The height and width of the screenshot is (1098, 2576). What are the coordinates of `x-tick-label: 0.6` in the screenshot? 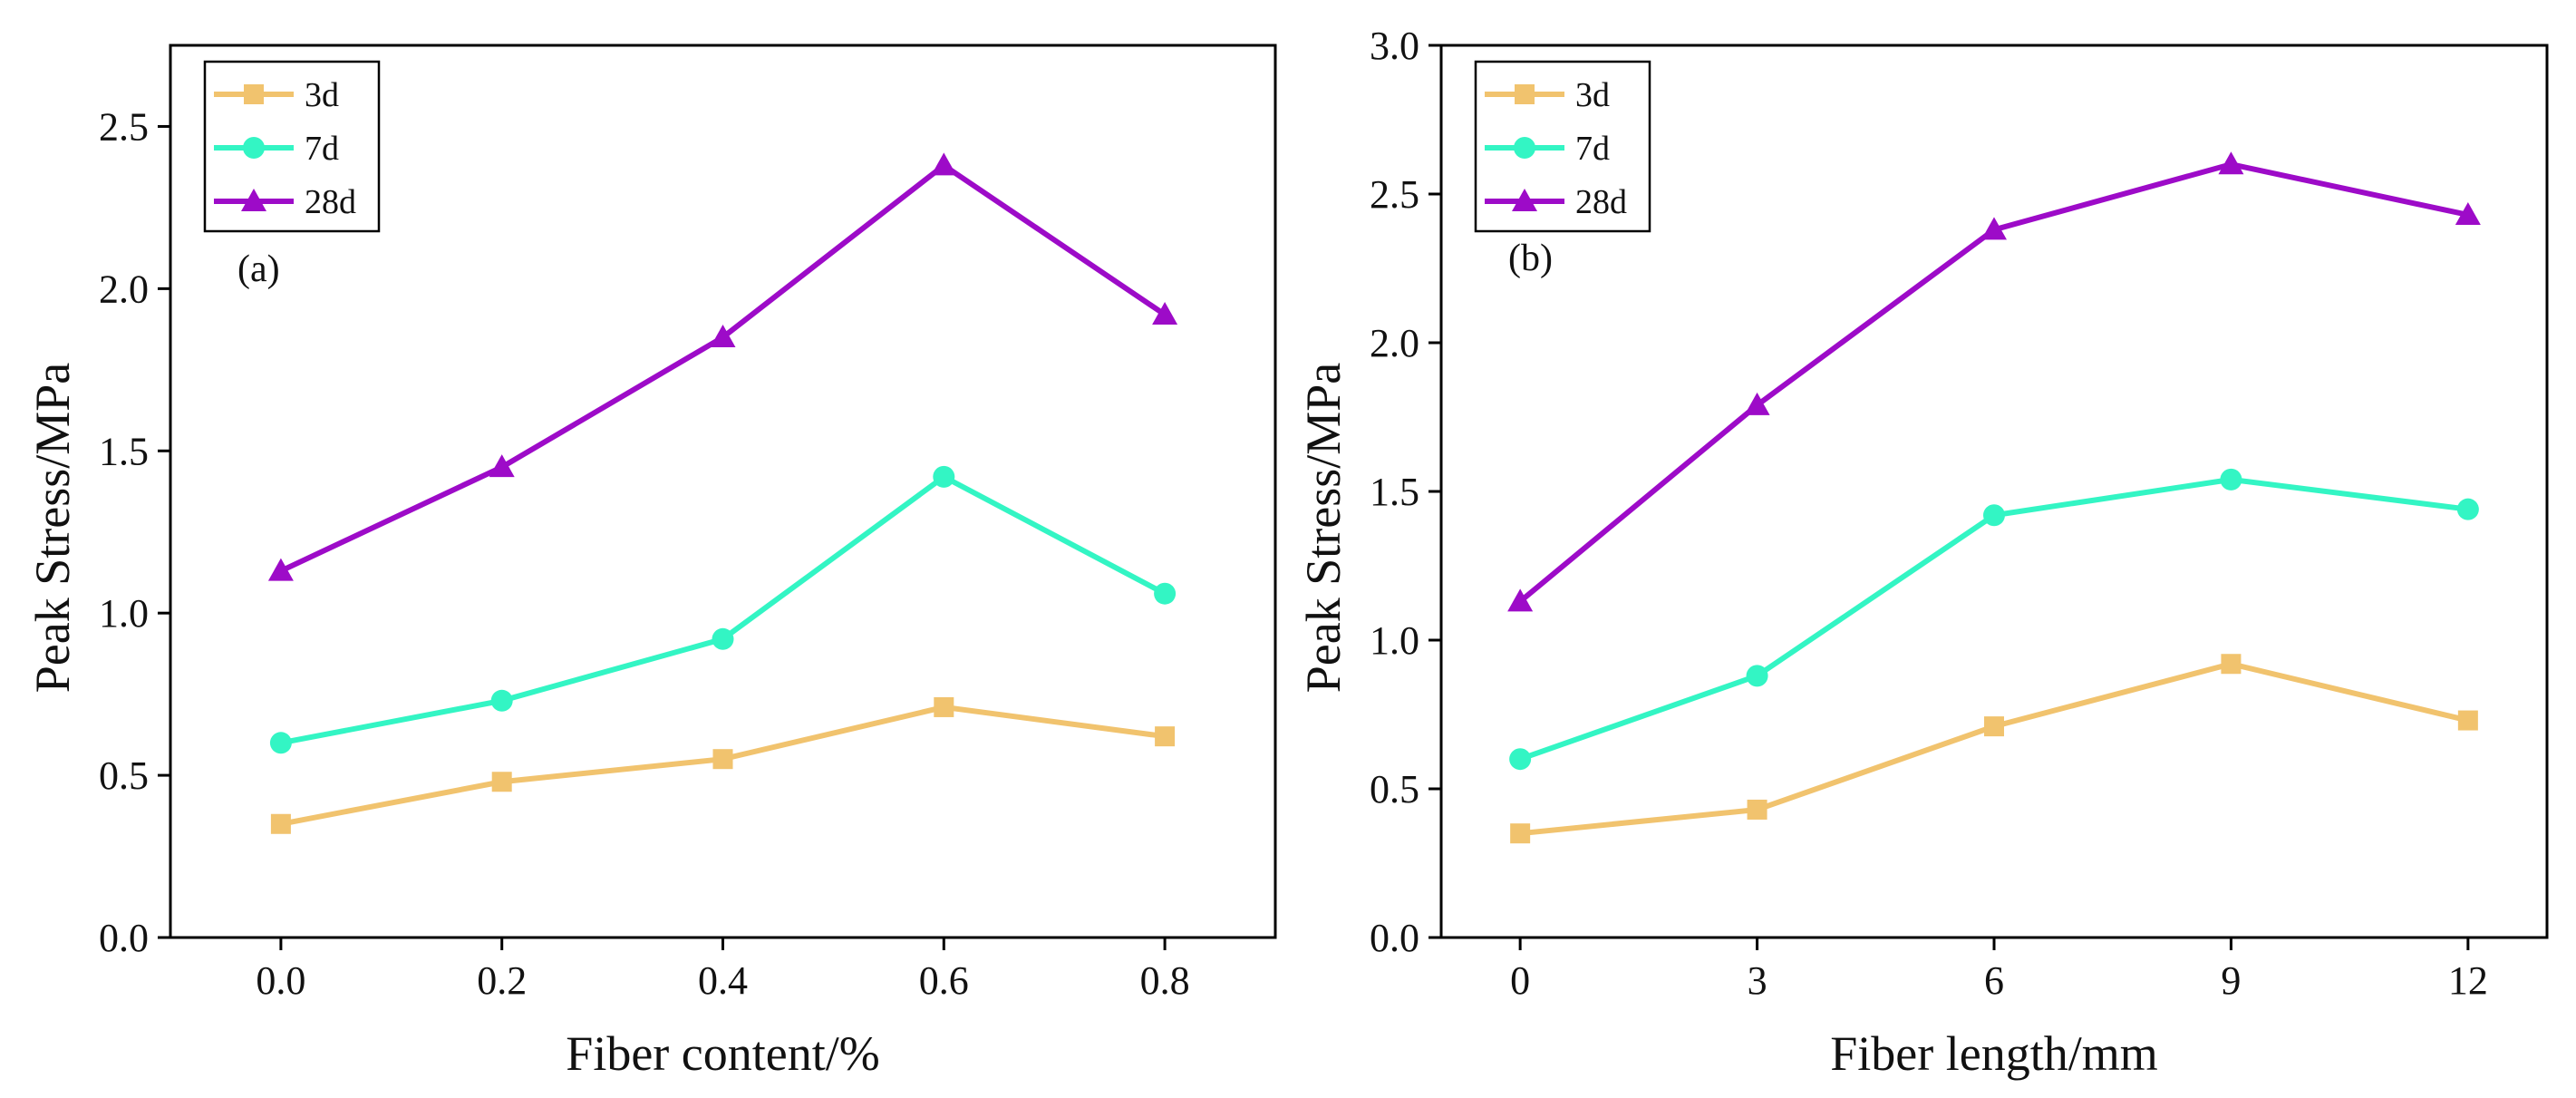 It's located at (944, 980).